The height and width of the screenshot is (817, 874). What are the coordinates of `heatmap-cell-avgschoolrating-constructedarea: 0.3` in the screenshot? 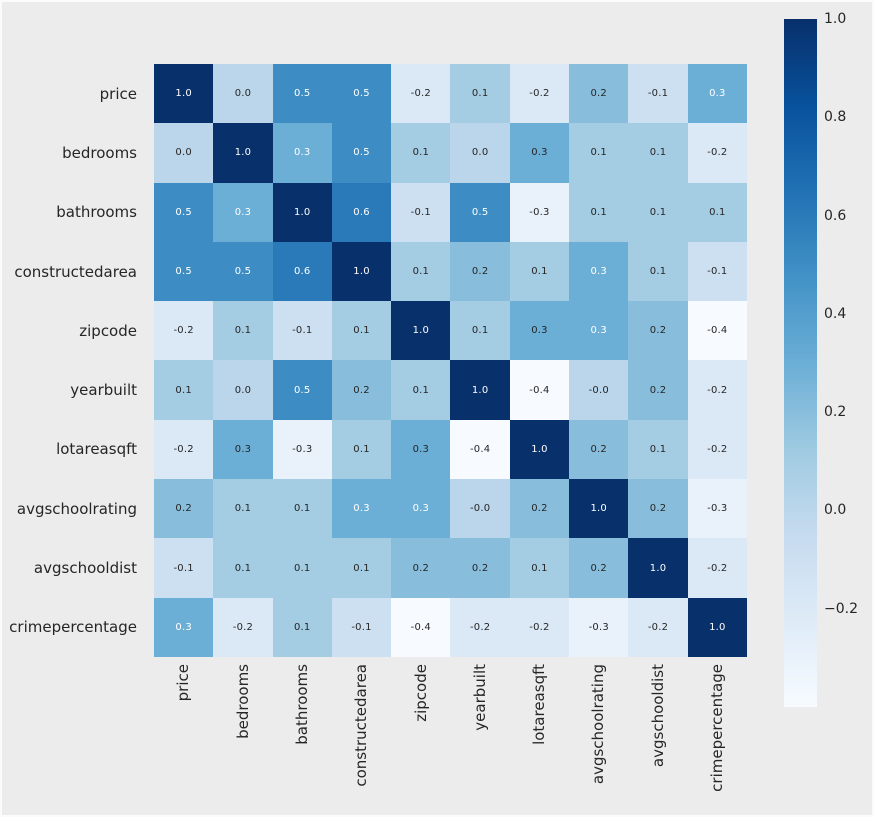 It's located at (361, 509).